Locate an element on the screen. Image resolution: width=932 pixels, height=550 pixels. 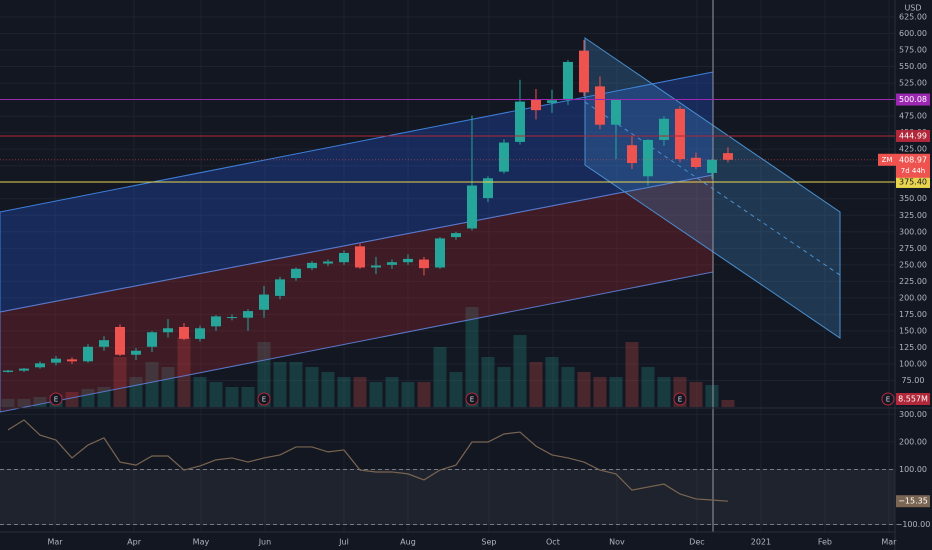
indicator-band is located at coordinates (447, 497).